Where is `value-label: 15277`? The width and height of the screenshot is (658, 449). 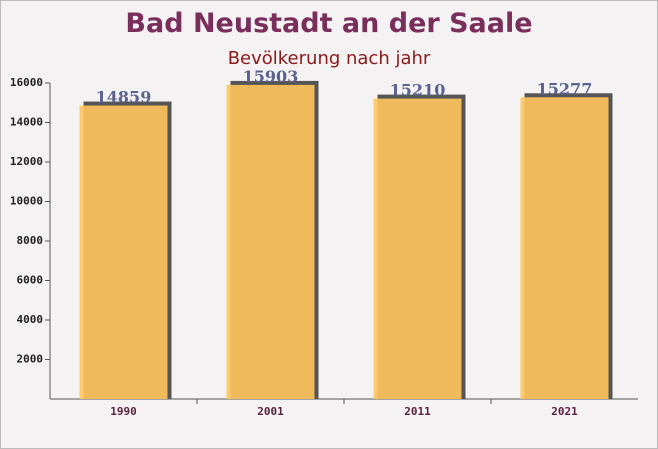 value-label: 15277 is located at coordinates (565, 88).